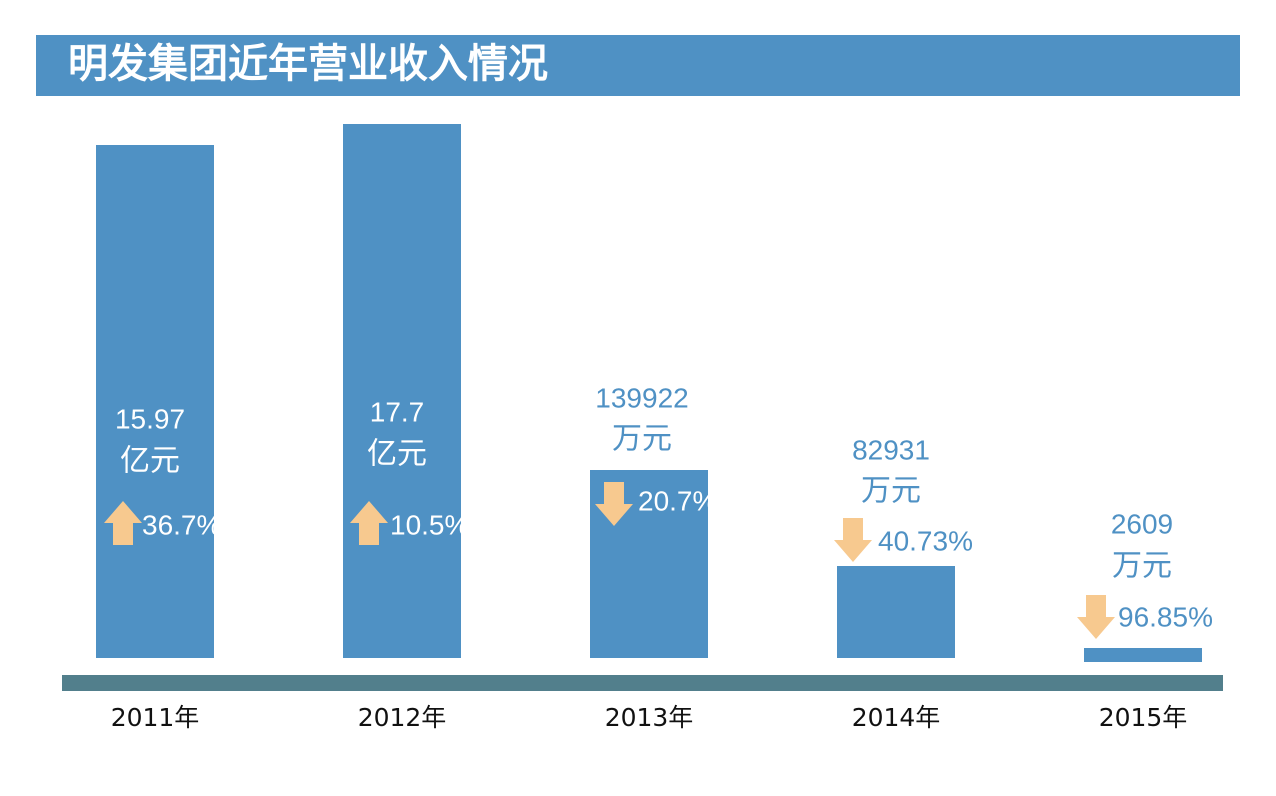  What do you see at coordinates (429, 524) in the screenshot?
I see `change: 10.5%` at bounding box center [429, 524].